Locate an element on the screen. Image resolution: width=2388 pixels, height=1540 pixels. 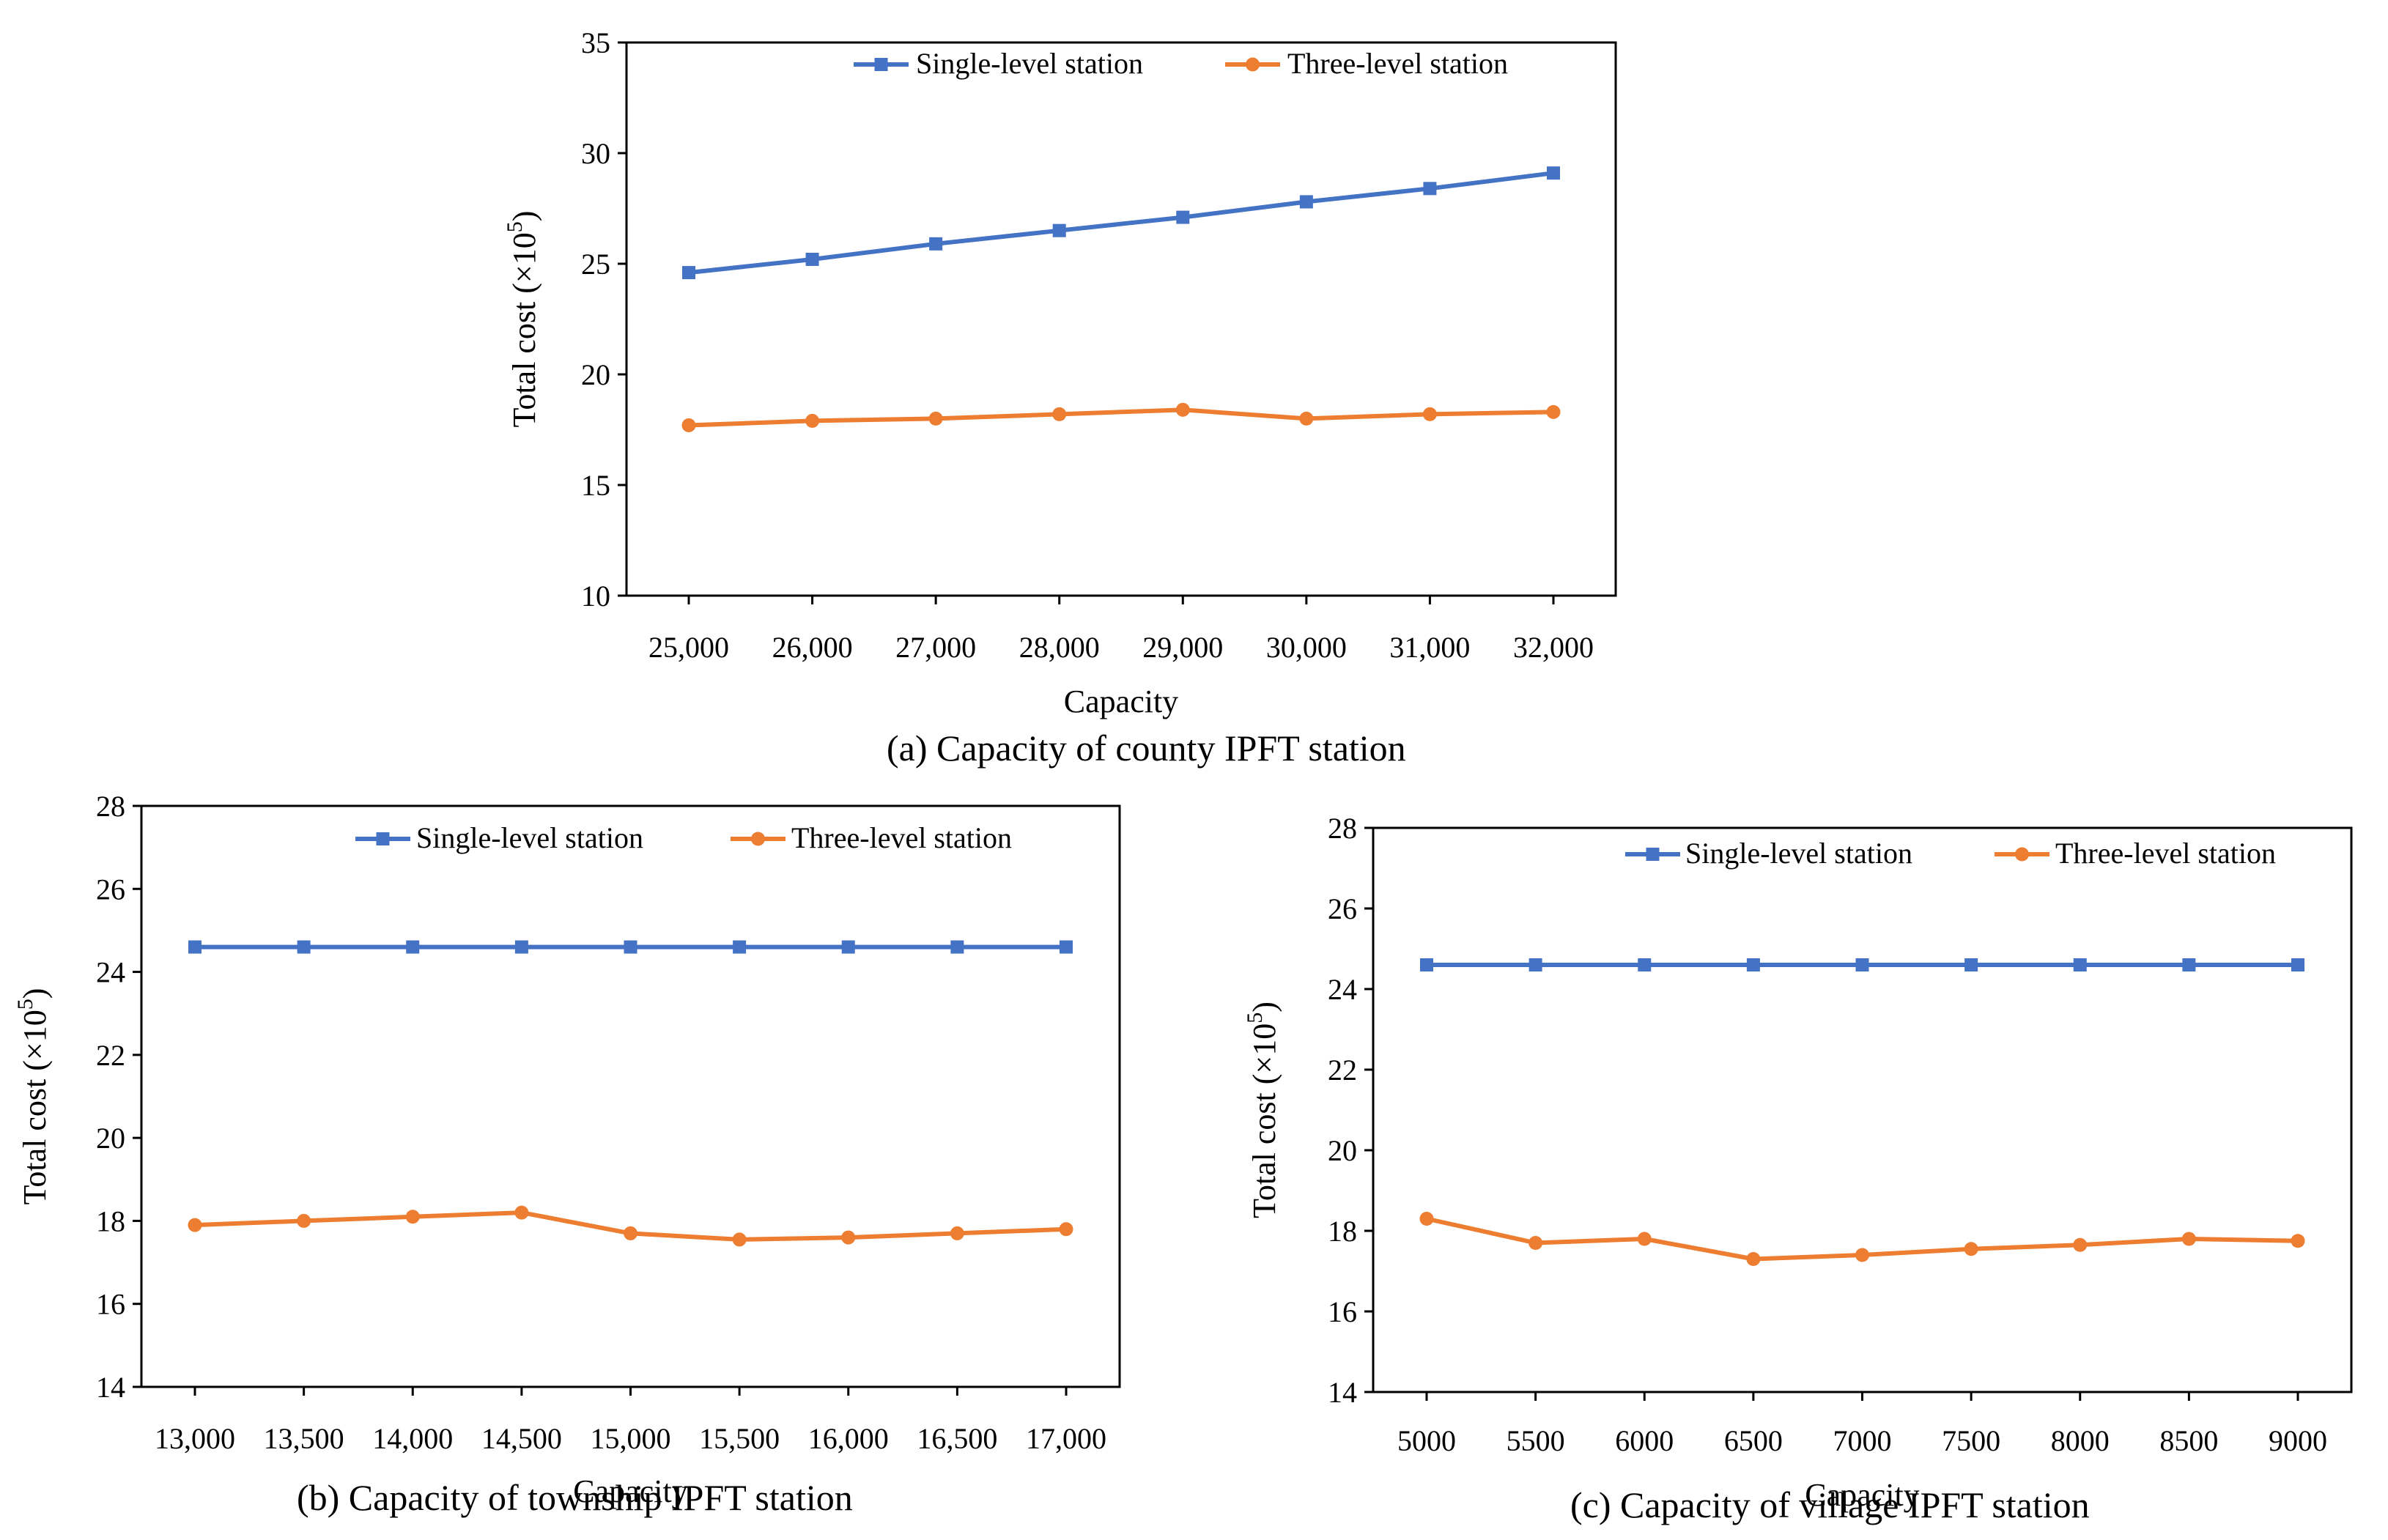
caption-township: (b) Capacity of township IPFT station is located at coordinates (575, 1497).